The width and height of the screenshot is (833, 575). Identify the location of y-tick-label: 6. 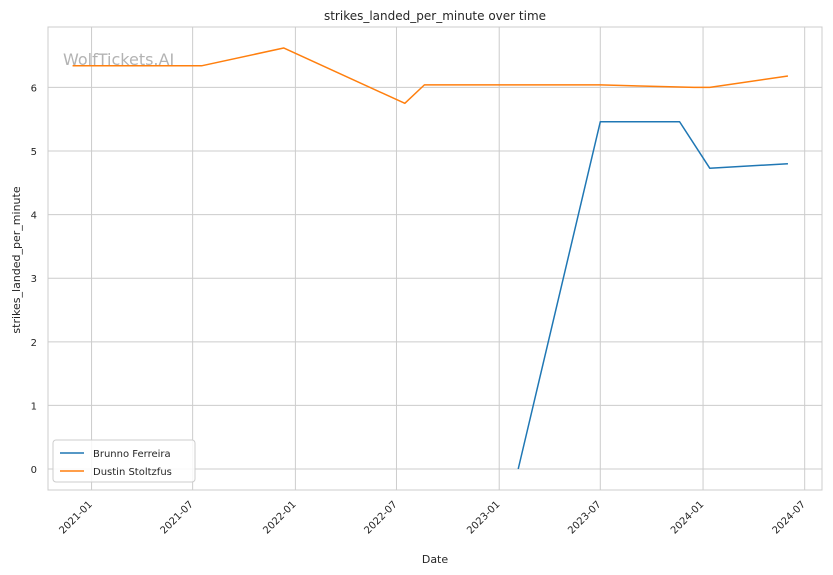
(34, 88).